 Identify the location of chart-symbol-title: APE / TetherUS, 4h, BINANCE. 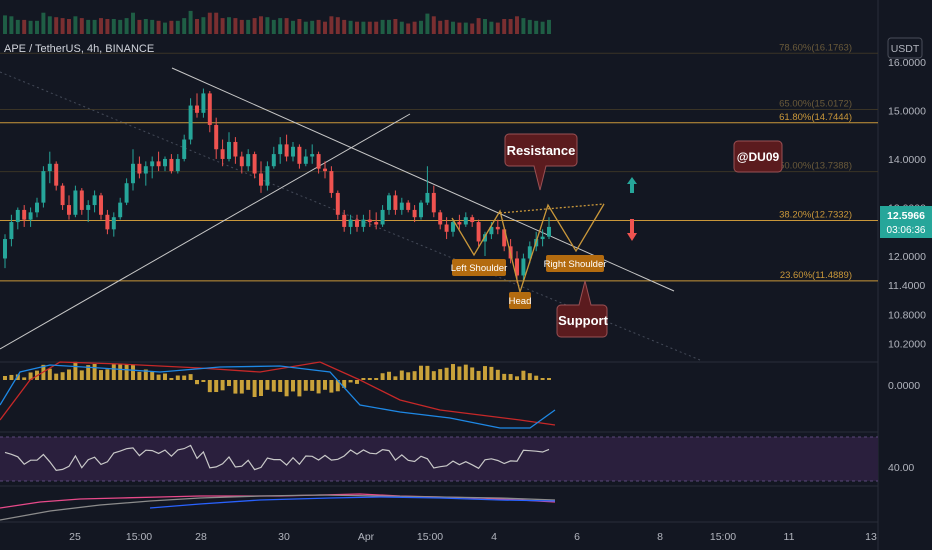
(79, 49).